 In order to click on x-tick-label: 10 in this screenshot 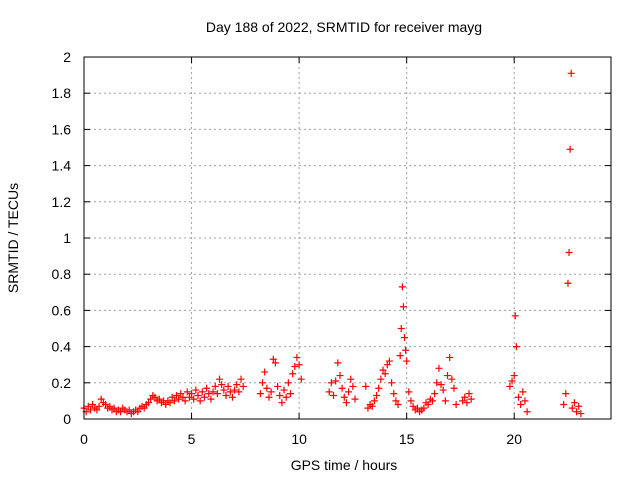, I will do `click(299, 439)`.